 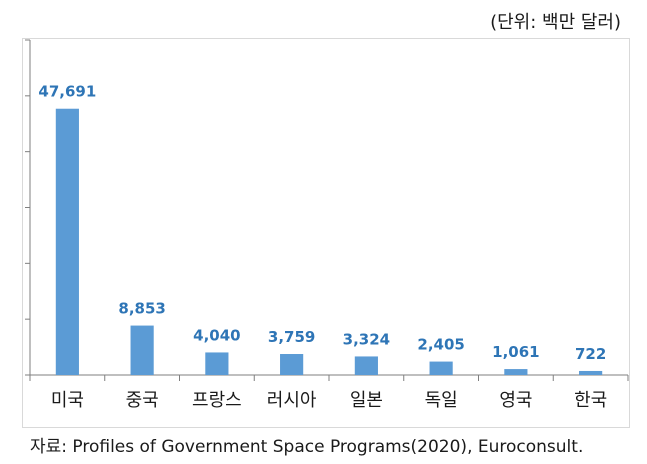 What do you see at coordinates (515, 352) in the screenshot?
I see `data-label: 1,061` at bounding box center [515, 352].